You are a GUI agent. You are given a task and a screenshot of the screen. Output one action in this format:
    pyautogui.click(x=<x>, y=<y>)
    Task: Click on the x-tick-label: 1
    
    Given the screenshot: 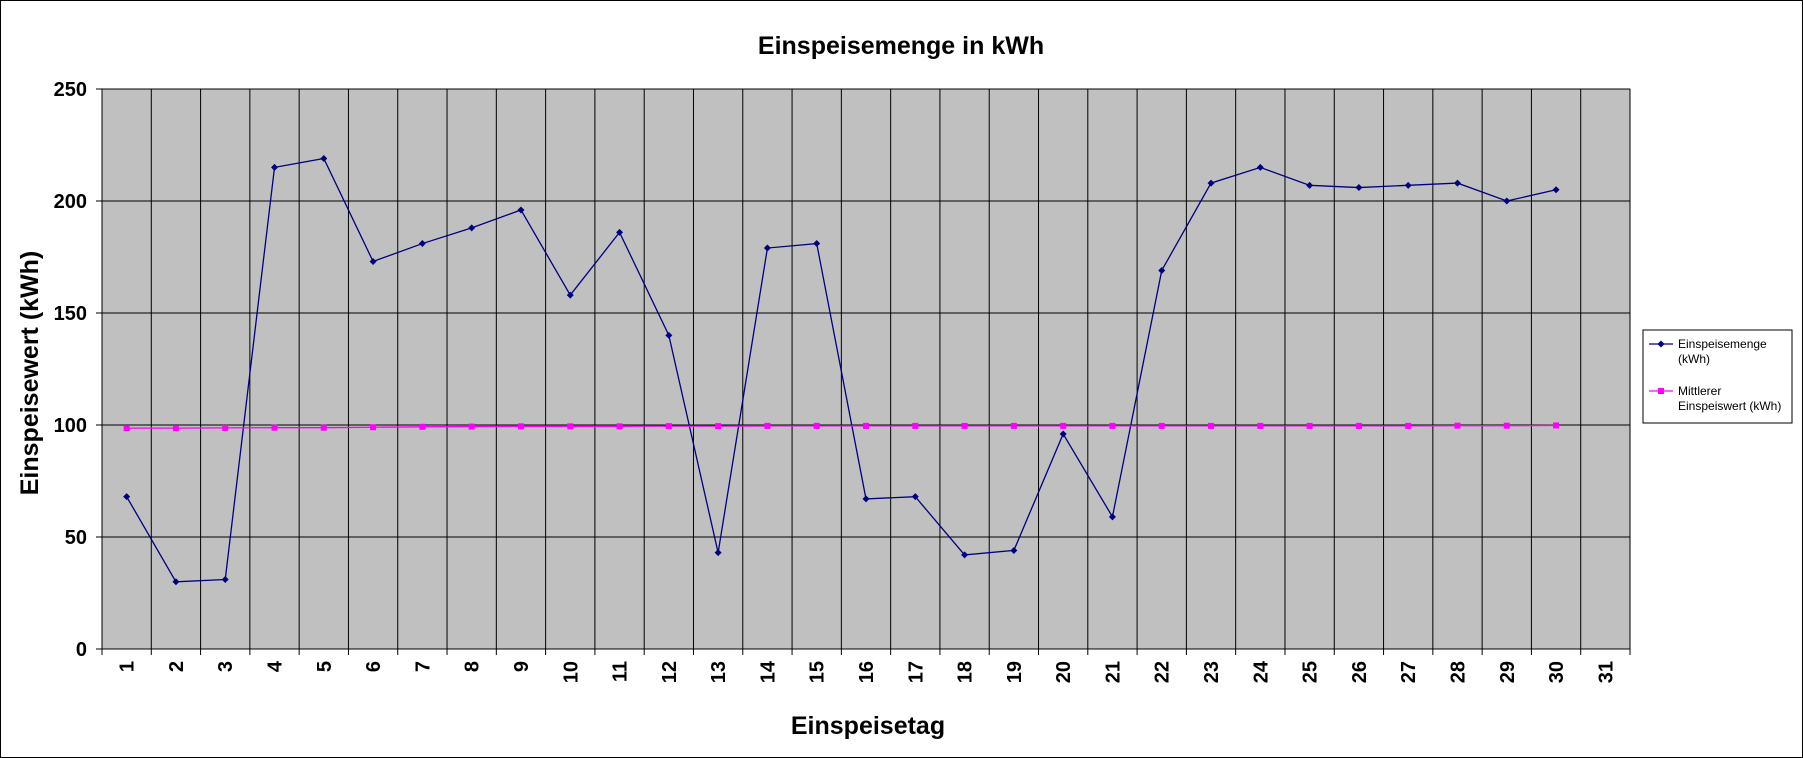 What is the action you would take?
    pyautogui.click(x=128, y=666)
    